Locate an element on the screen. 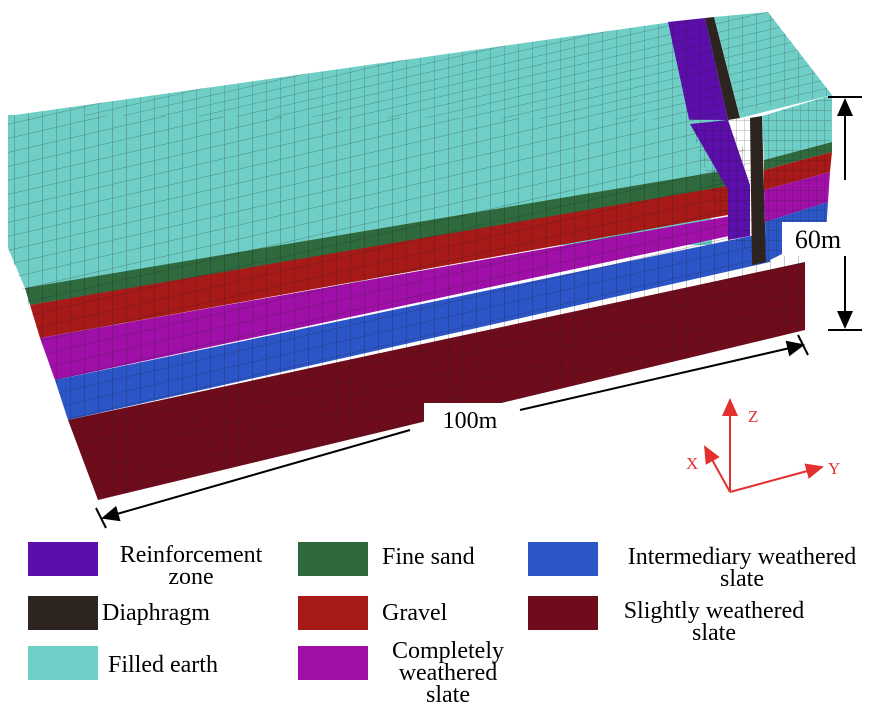 The width and height of the screenshot is (884, 719). axis-z-label: Z is located at coordinates (753, 416).